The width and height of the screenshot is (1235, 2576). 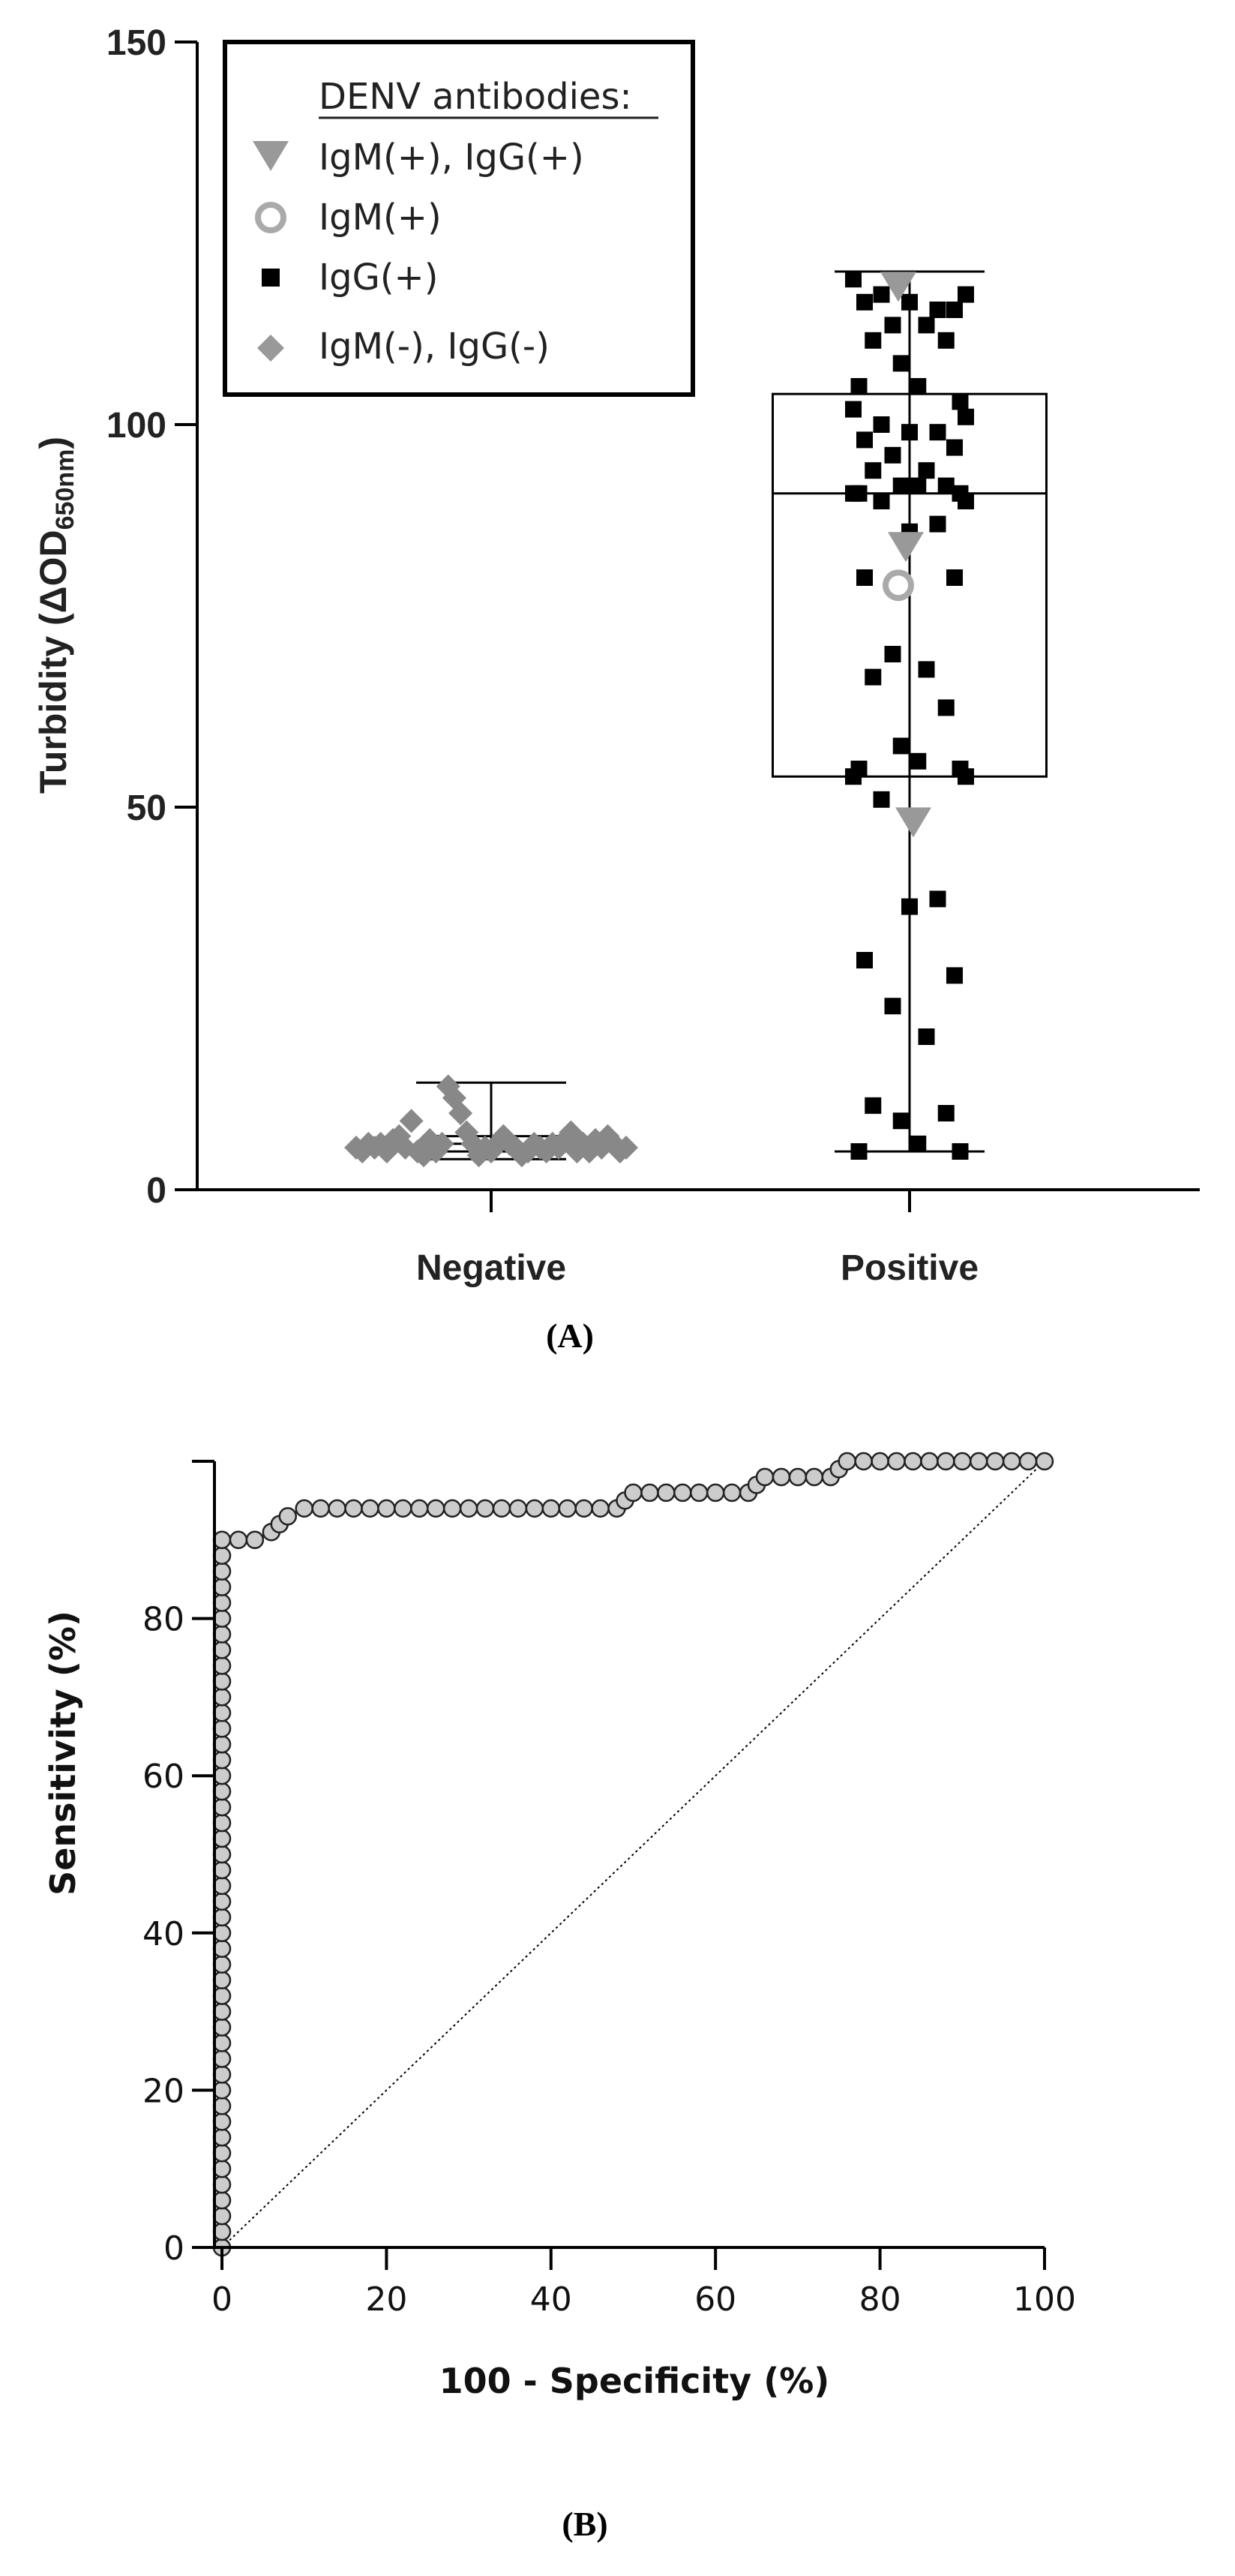 I want to click on panel-a-y-axis-title: Turbidity (ΔOD650nm), so click(x=55, y=615).